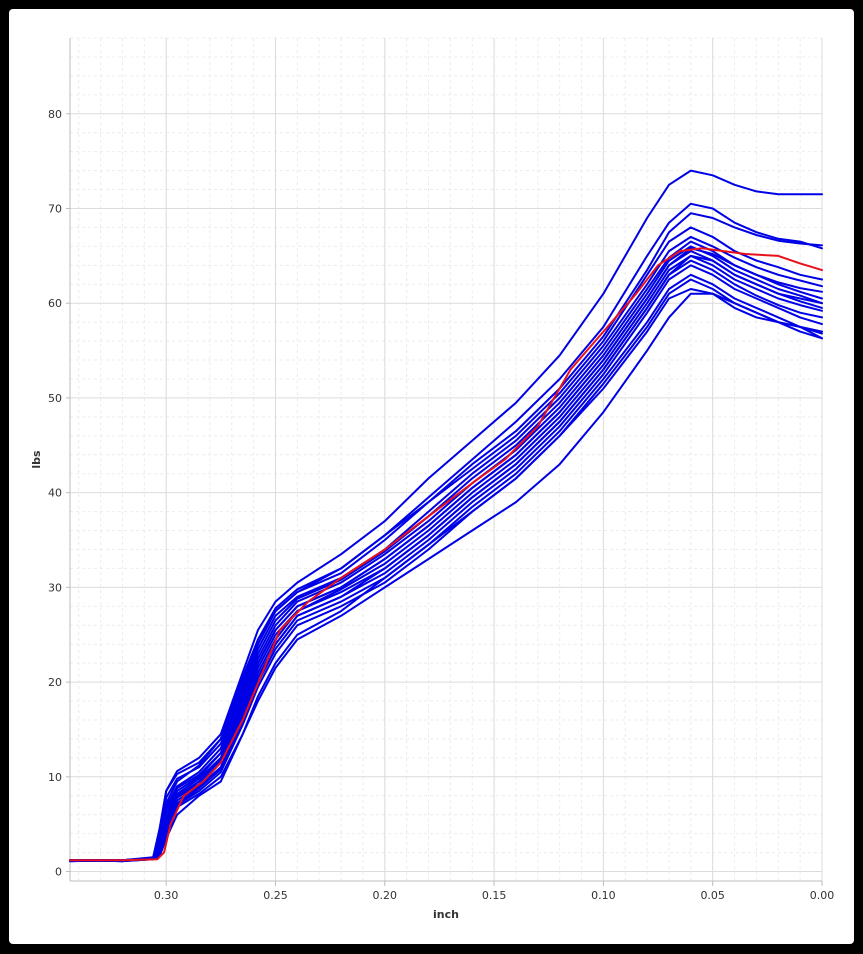 Image resolution: width=863 pixels, height=954 pixels. Describe the element at coordinates (55, 682) in the screenshot. I see `y-tick-label: 20` at that location.